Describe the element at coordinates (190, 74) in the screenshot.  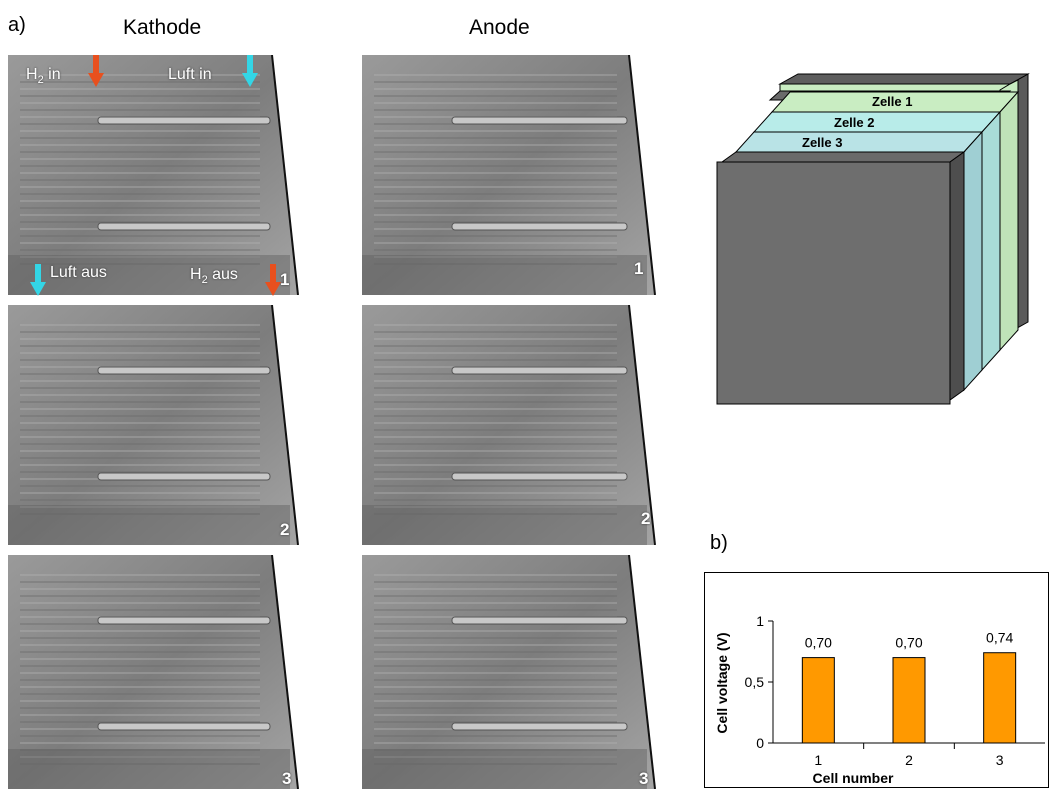
I see `luft-in-label: Luft in` at that location.